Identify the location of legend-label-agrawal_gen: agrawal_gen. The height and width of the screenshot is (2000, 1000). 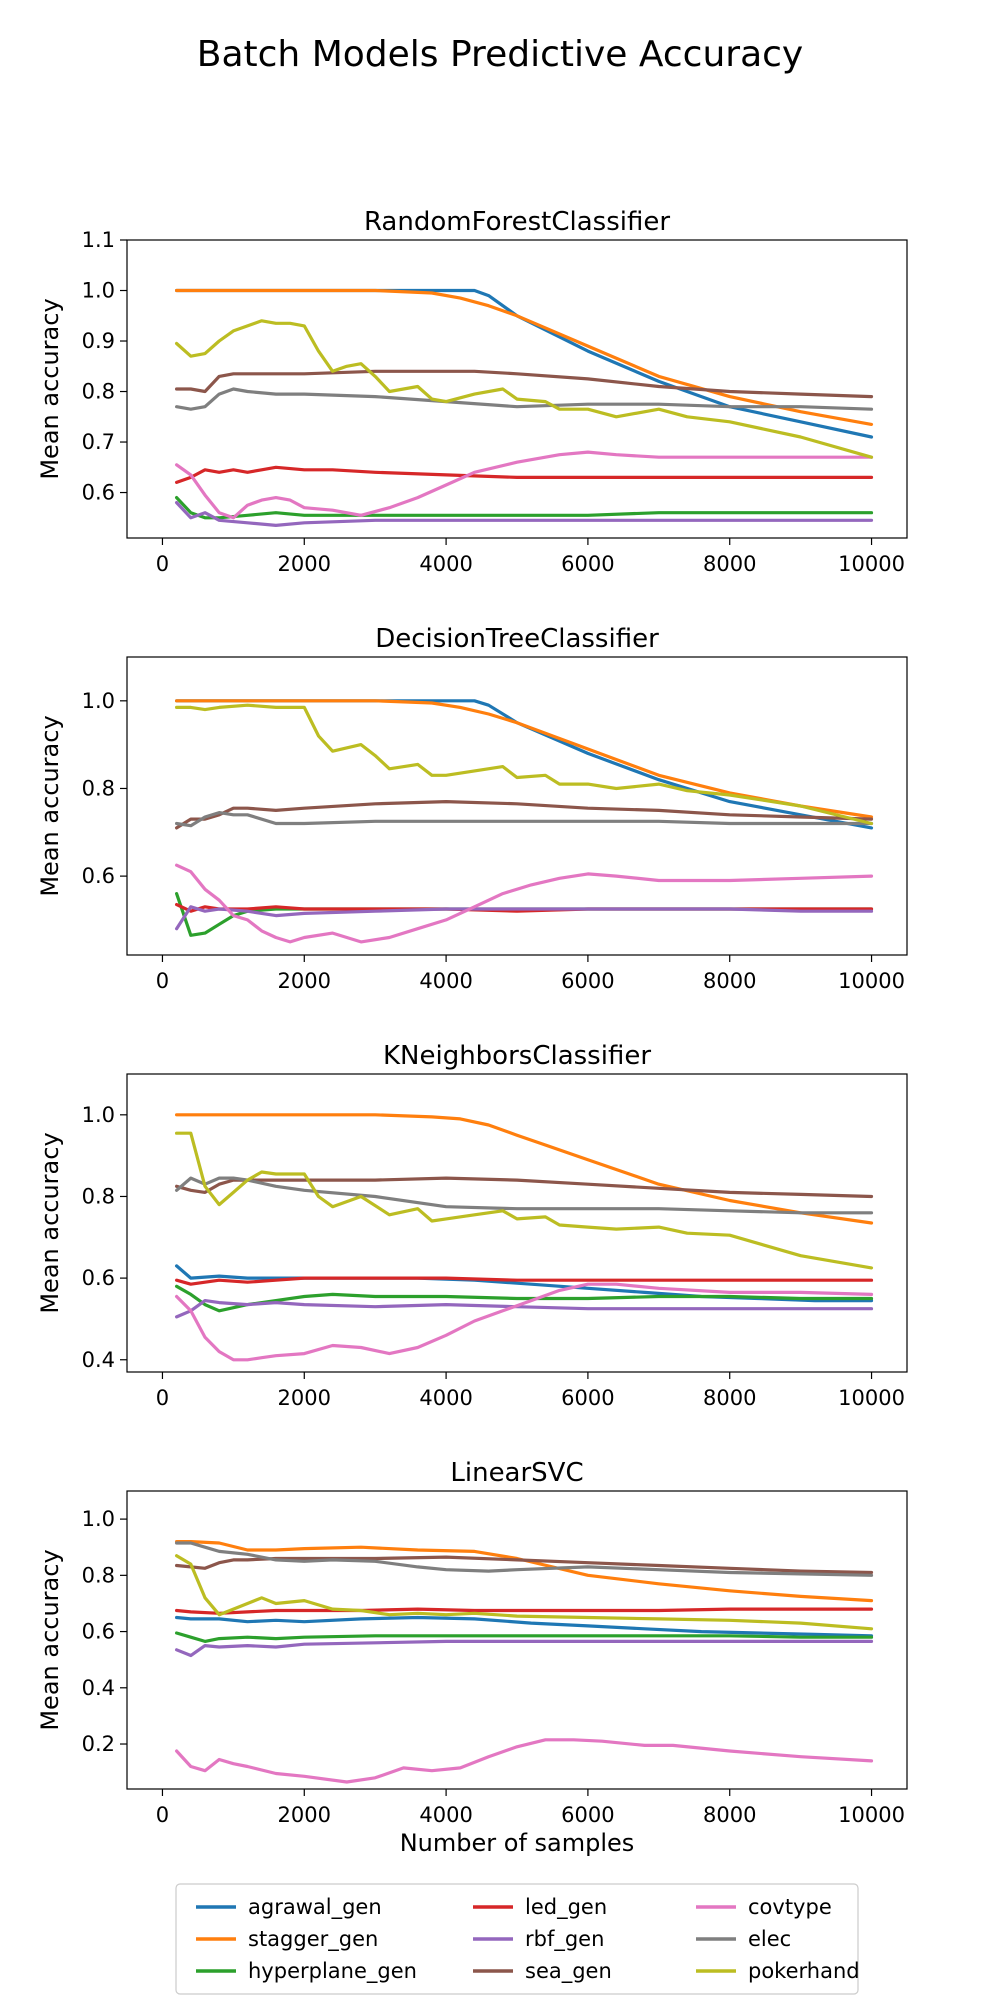
(315, 1907).